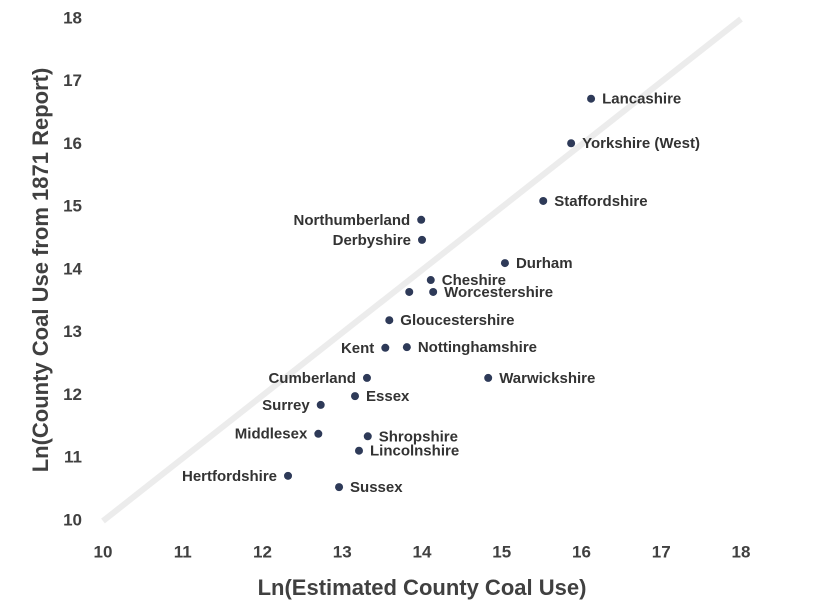 The width and height of the screenshot is (823, 606). I want to click on point-label: Sussex, so click(376, 487).